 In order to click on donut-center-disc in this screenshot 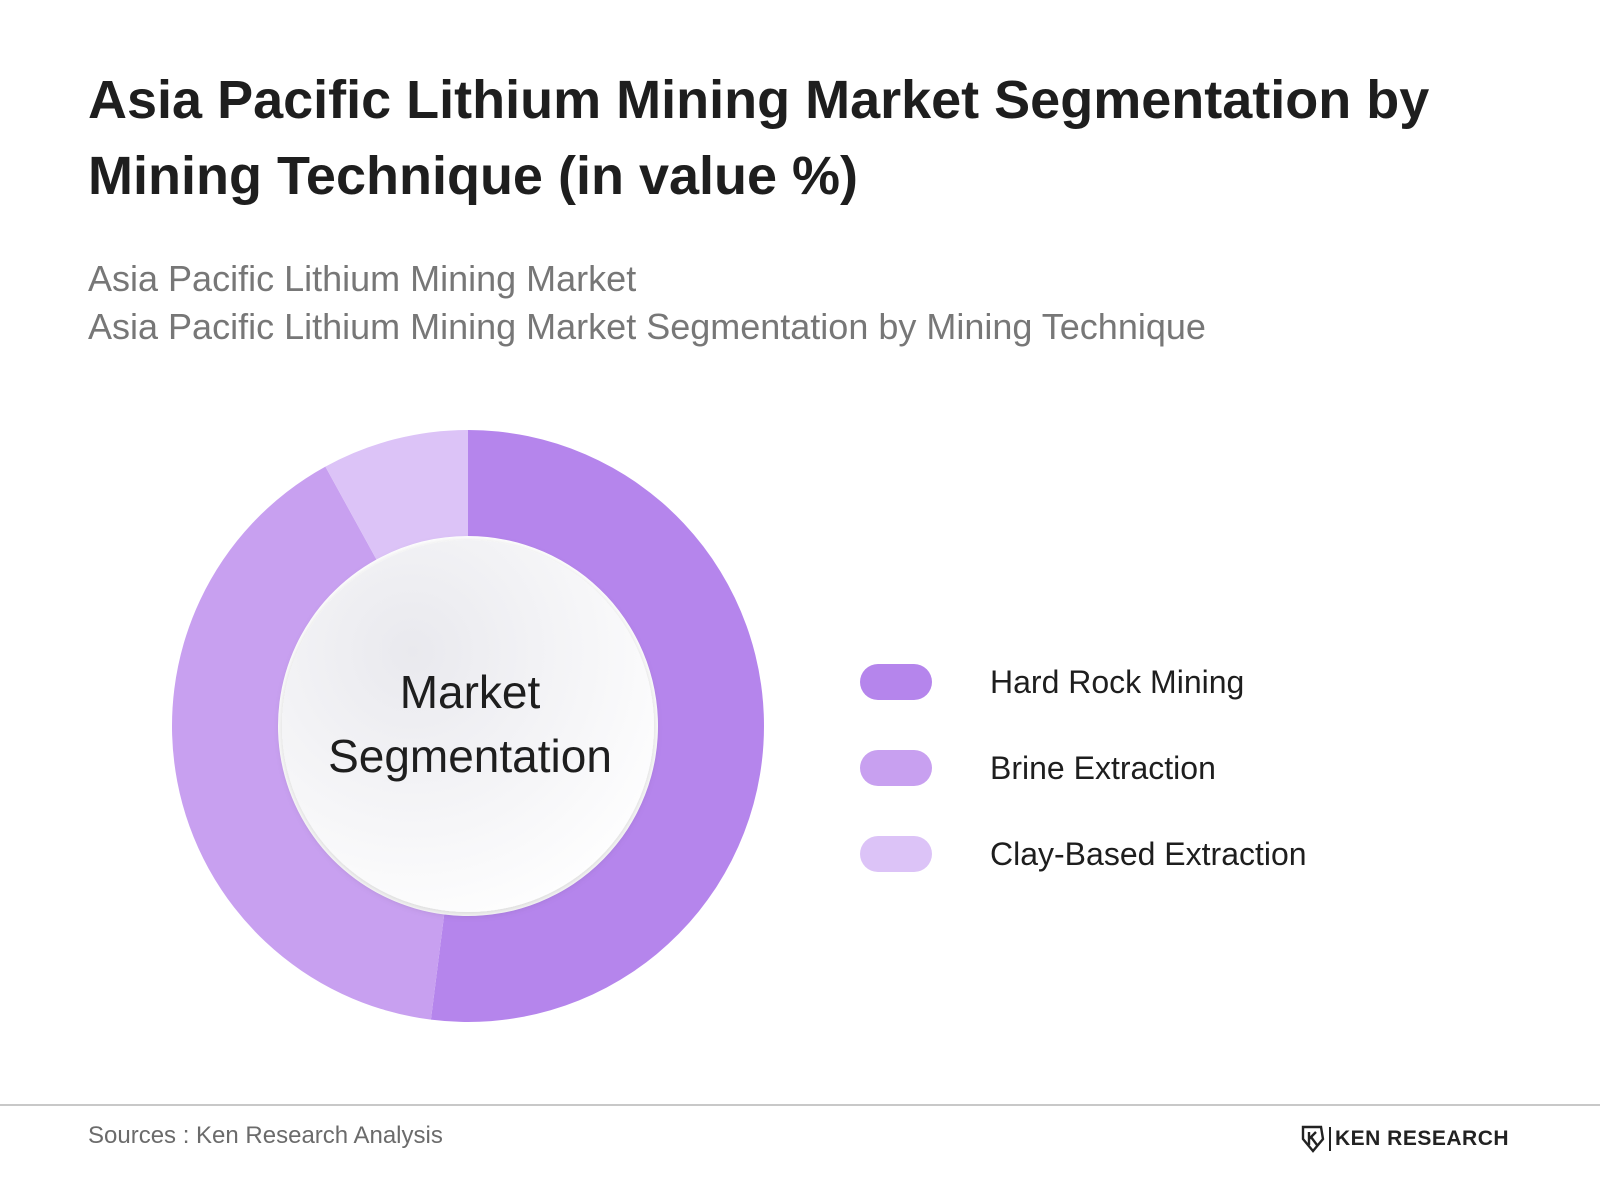, I will do `click(468, 726)`.